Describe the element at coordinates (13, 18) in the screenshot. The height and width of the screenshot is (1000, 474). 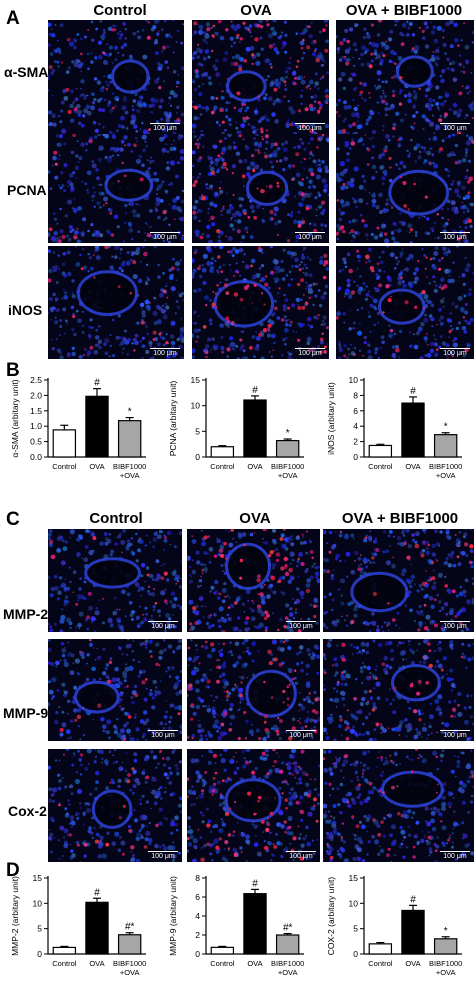
I see `panel-letter-a: A` at that location.